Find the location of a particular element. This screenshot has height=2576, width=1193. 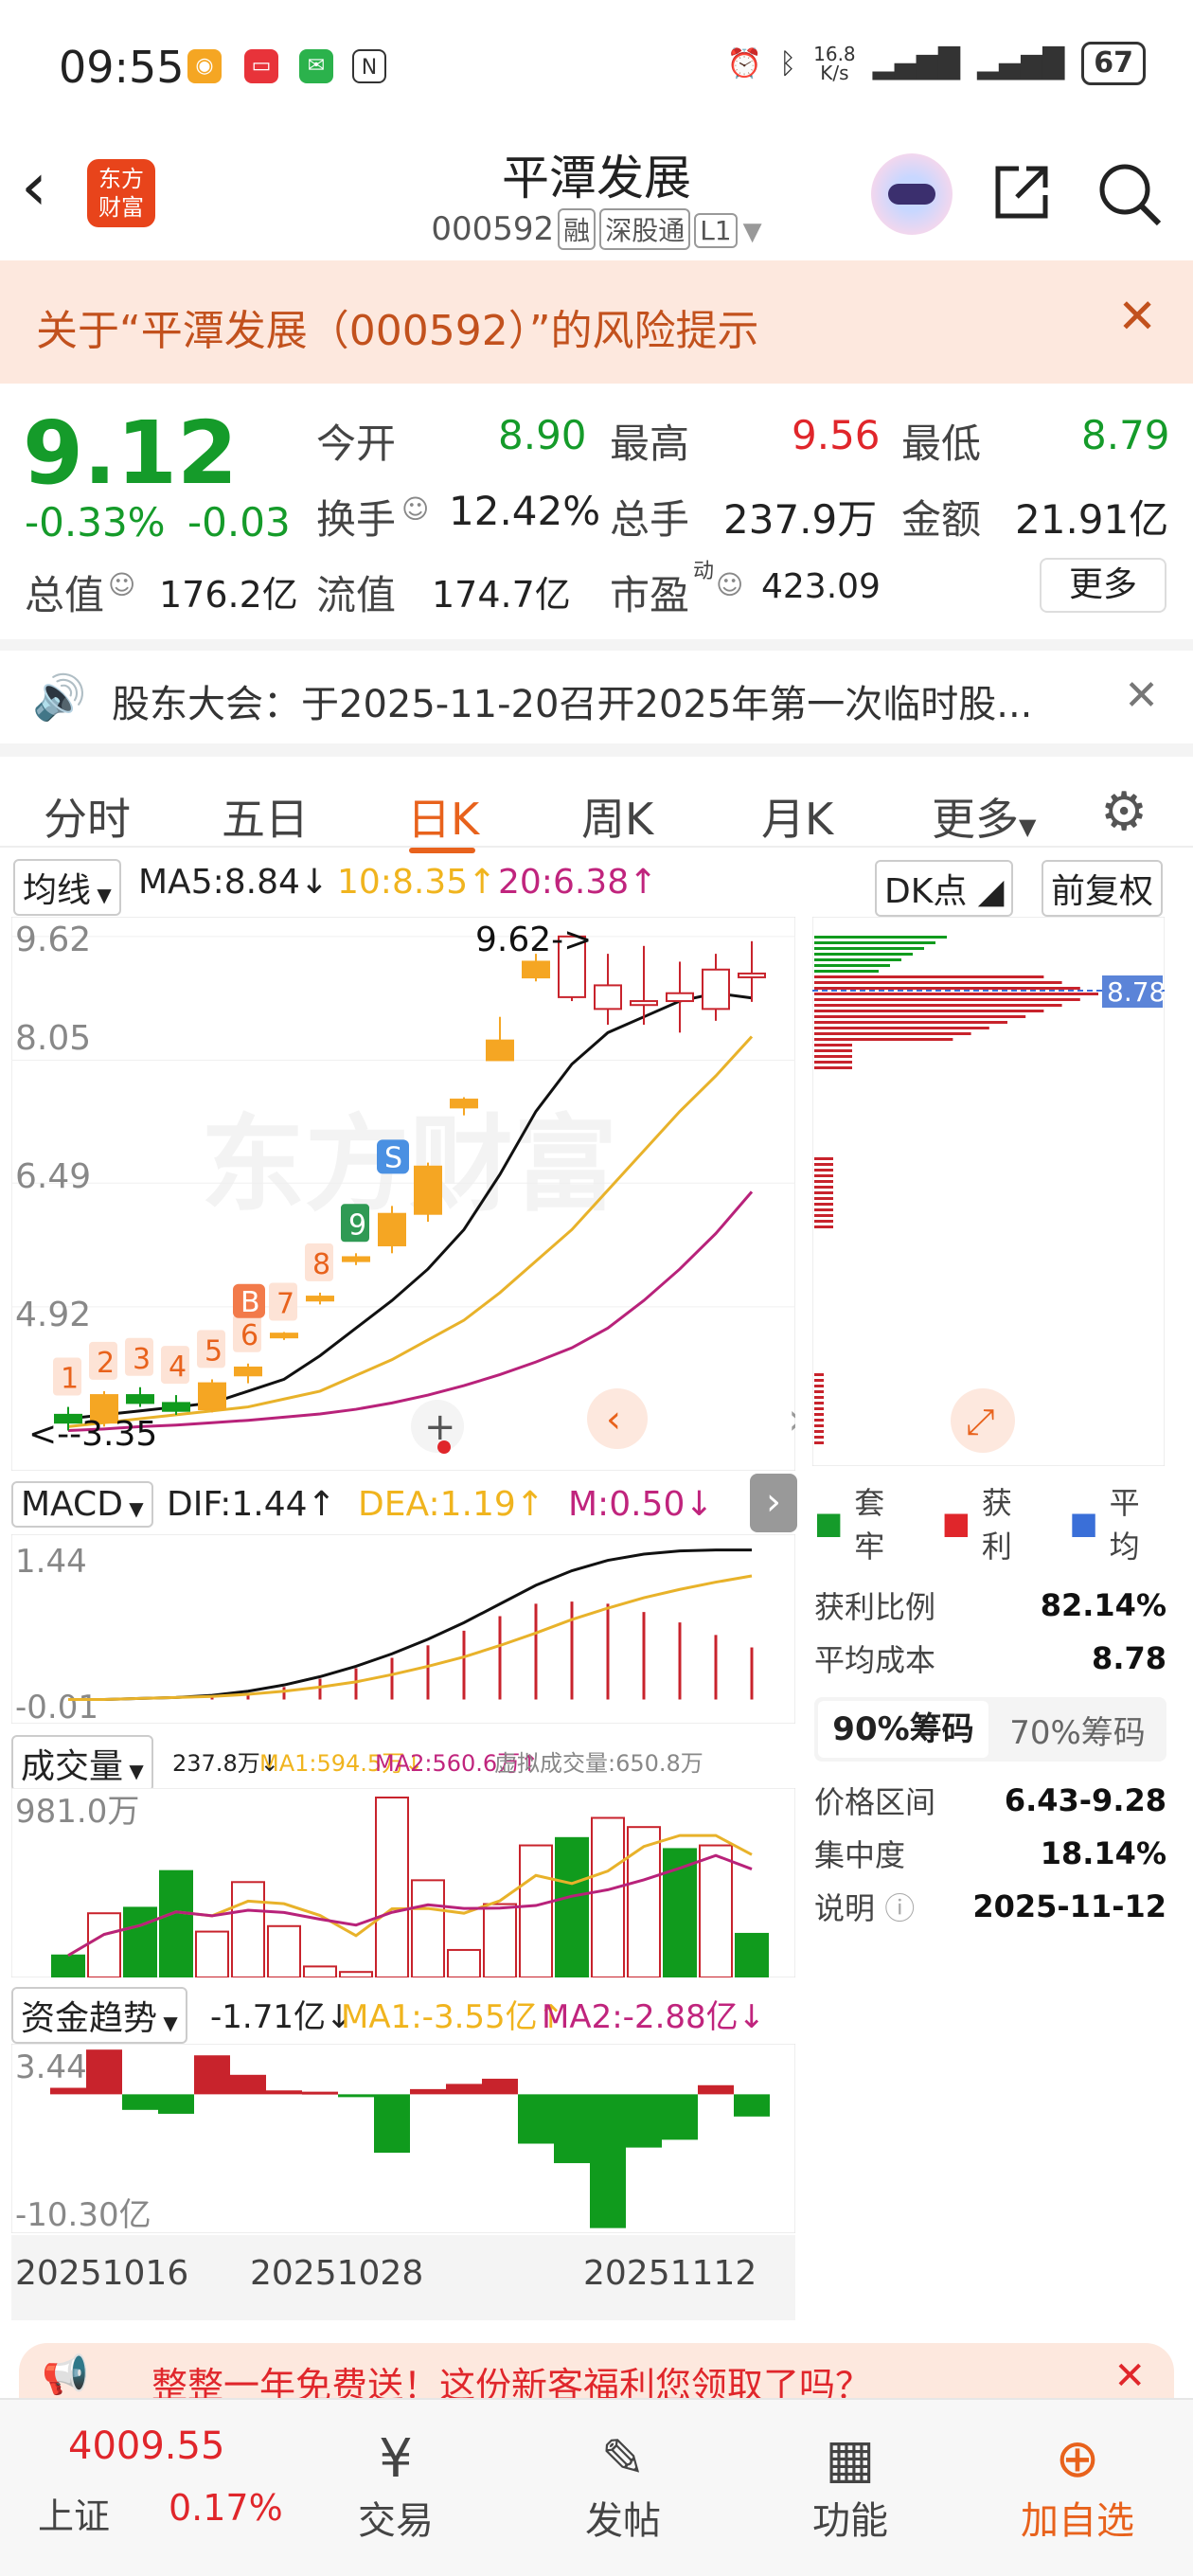

info-icon: ⓘ is located at coordinates (900, 1908).